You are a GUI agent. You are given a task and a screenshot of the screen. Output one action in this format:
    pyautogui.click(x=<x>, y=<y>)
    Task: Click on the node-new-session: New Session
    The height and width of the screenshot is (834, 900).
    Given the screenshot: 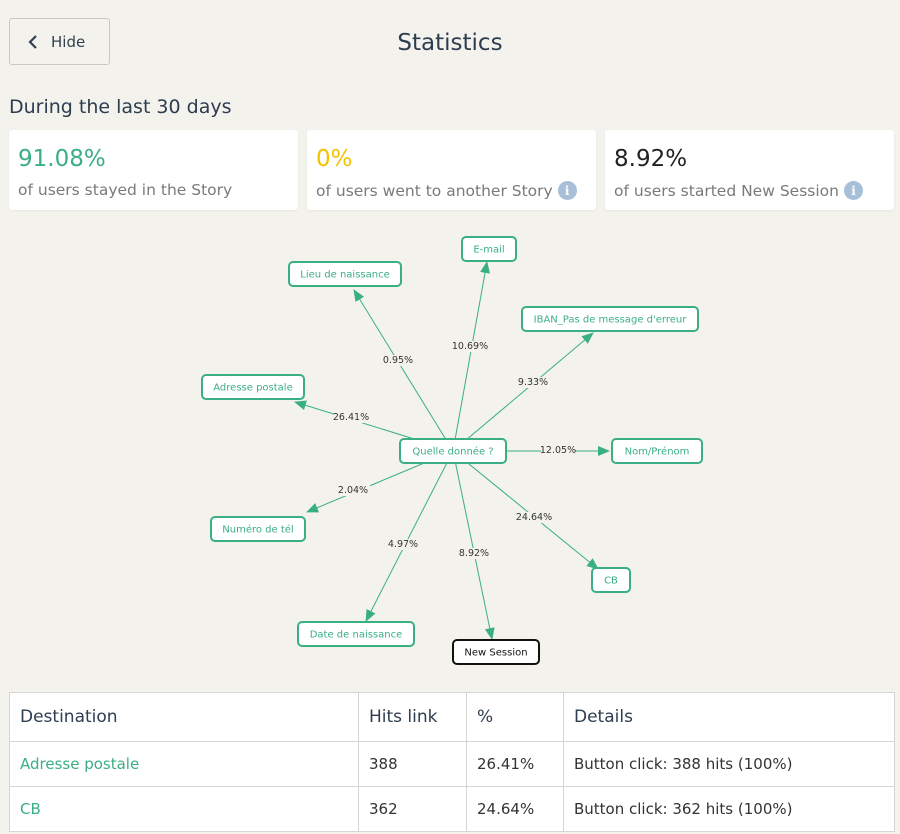 What is the action you would take?
    pyautogui.click(x=496, y=652)
    